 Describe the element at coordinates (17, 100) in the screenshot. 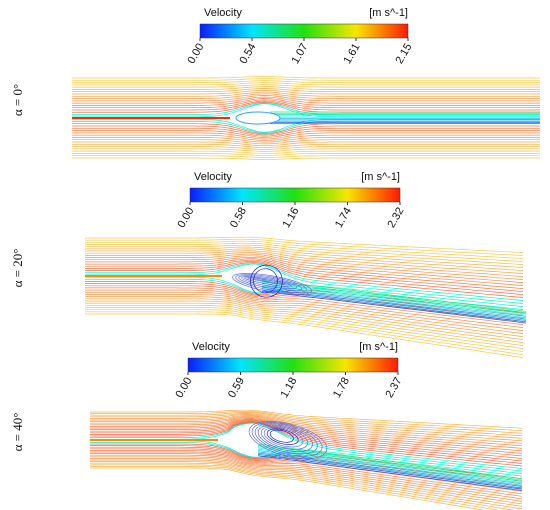

I see `panel-label: α = 0°` at that location.